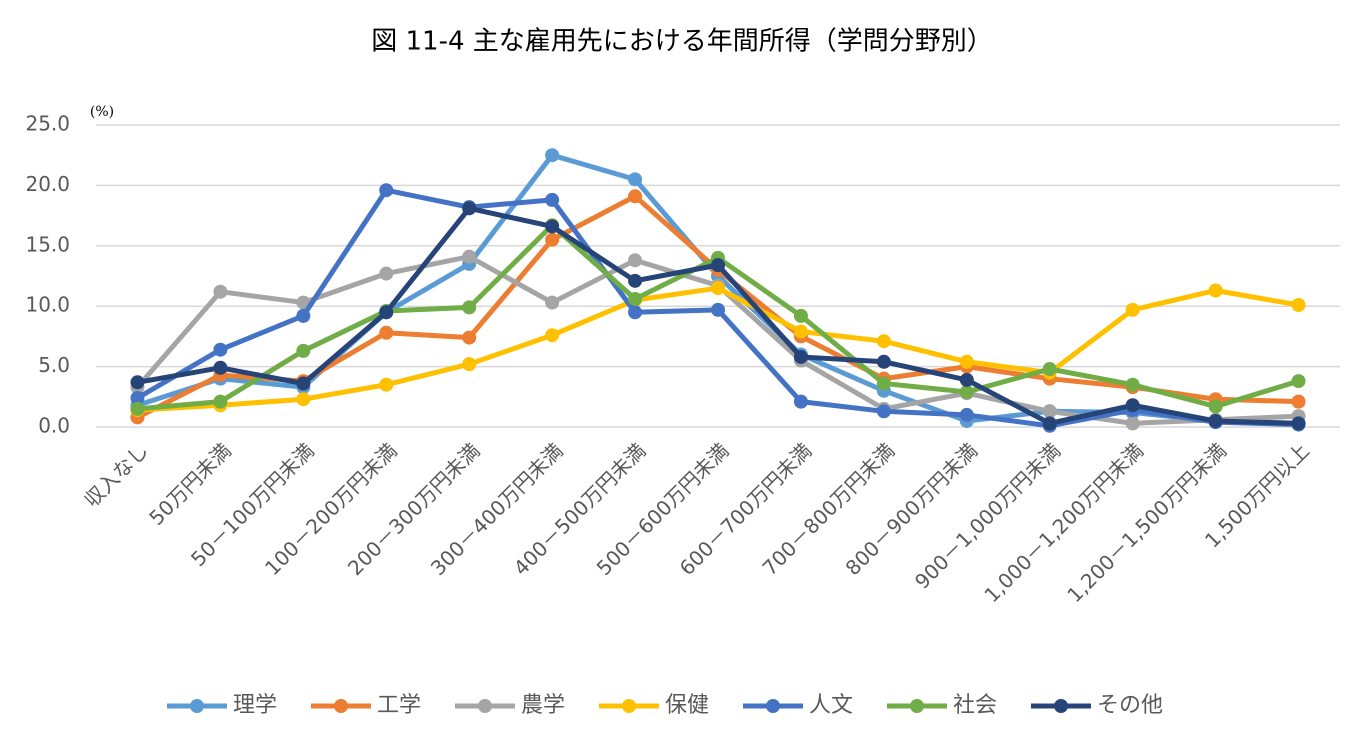 This screenshot has width=1364, height=745. What do you see at coordinates (47, 305) in the screenshot?
I see `y-tick-label: 10.0` at bounding box center [47, 305].